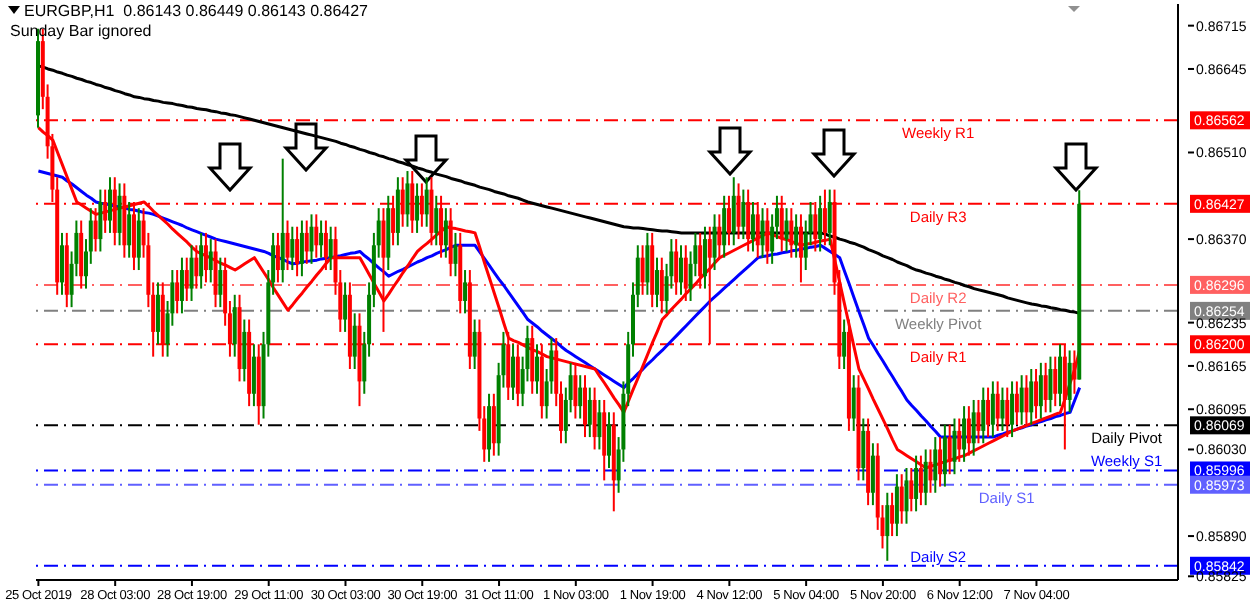  What do you see at coordinates (81, 31) in the screenshot?
I see `text: Sunday Bar ignored` at bounding box center [81, 31].